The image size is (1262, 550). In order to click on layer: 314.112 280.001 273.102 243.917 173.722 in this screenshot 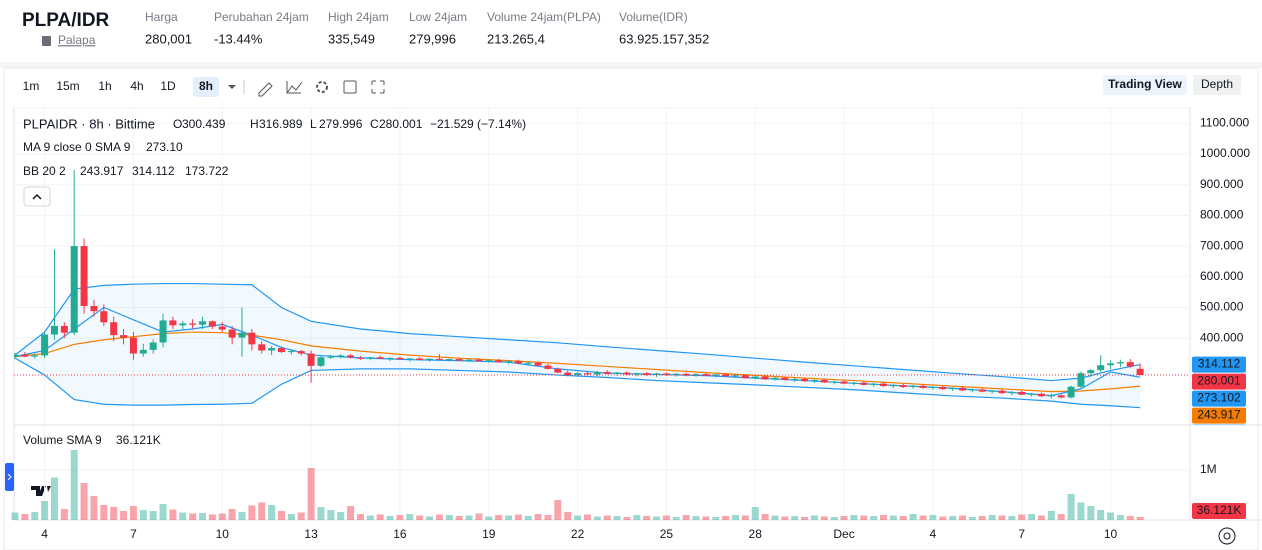, I will do `click(1219, 390)`.